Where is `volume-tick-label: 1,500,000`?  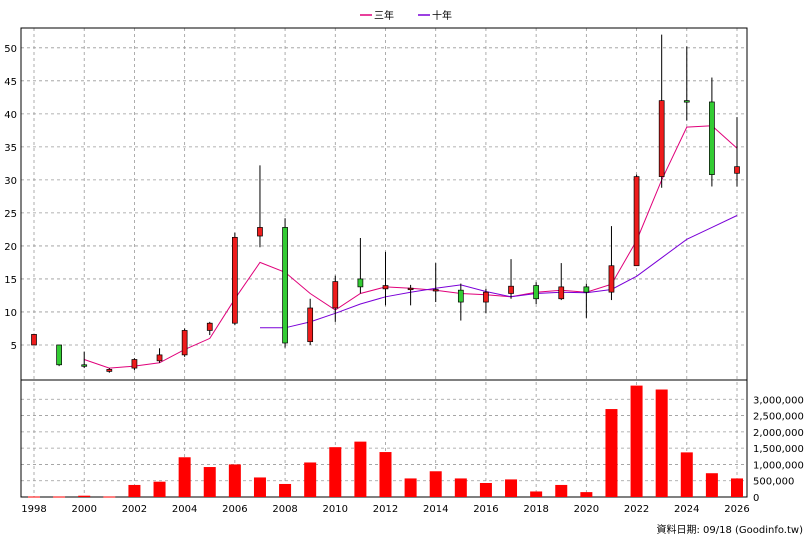 volume-tick-label: 1,500,000 is located at coordinates (778, 449).